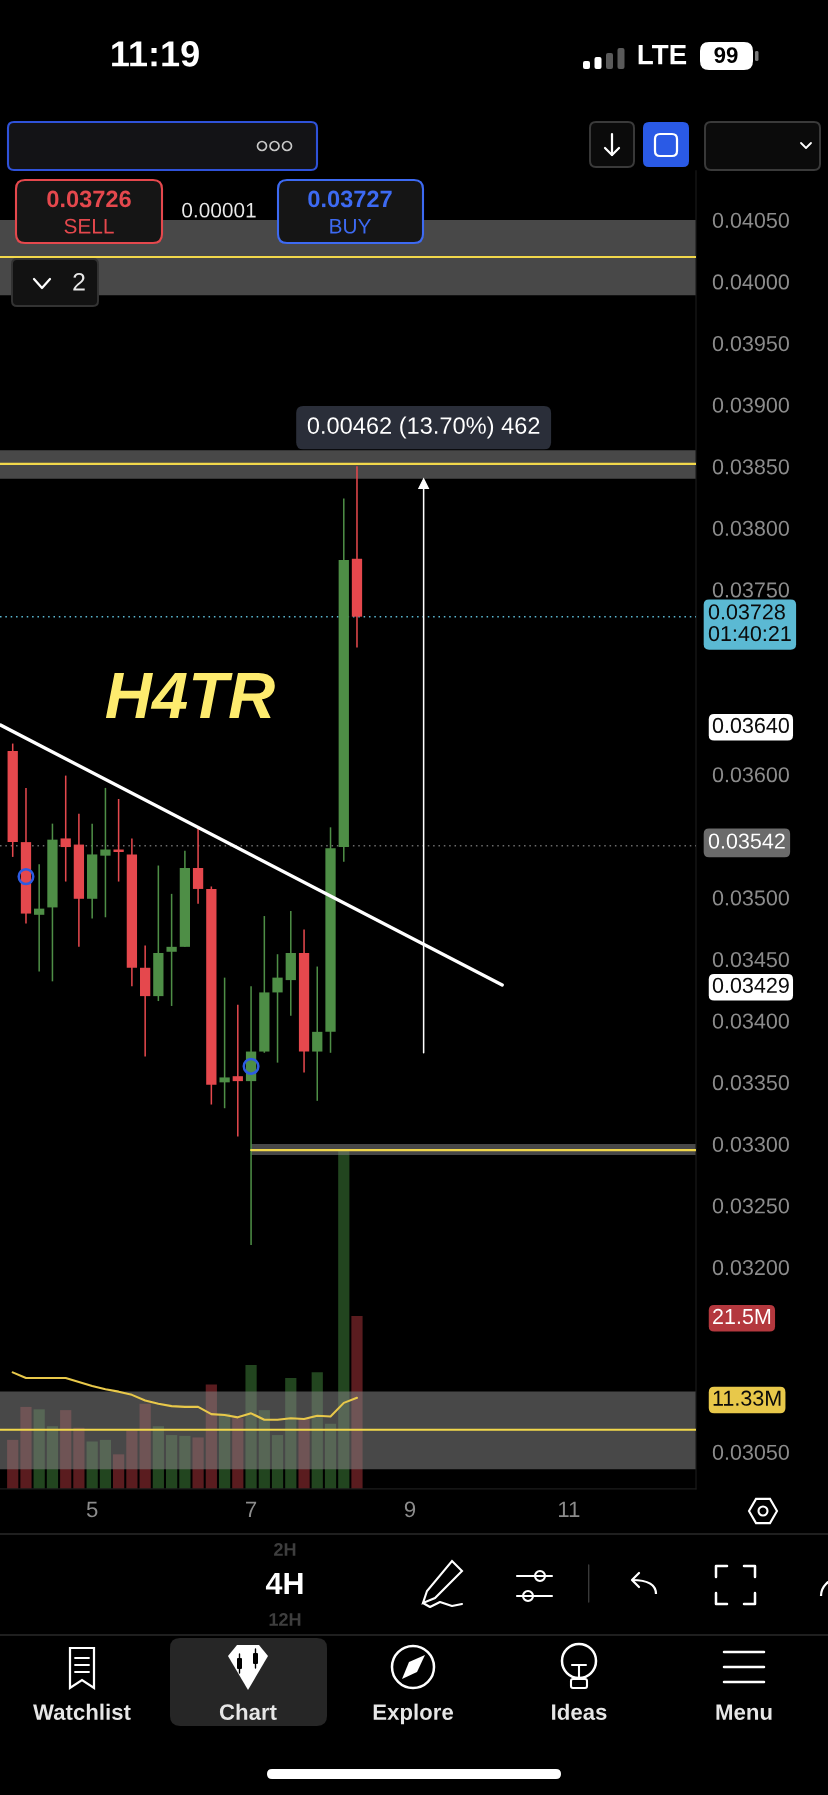 This screenshot has width=828, height=1795. I want to click on ref-line-label: 0.03728 01:40:21, so click(749, 623).